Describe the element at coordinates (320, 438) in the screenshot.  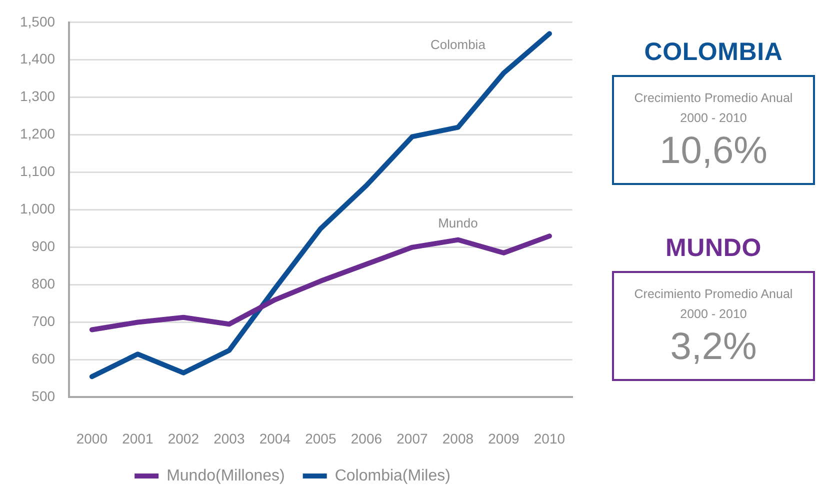
I see `x-tick-label: 2005` at that location.